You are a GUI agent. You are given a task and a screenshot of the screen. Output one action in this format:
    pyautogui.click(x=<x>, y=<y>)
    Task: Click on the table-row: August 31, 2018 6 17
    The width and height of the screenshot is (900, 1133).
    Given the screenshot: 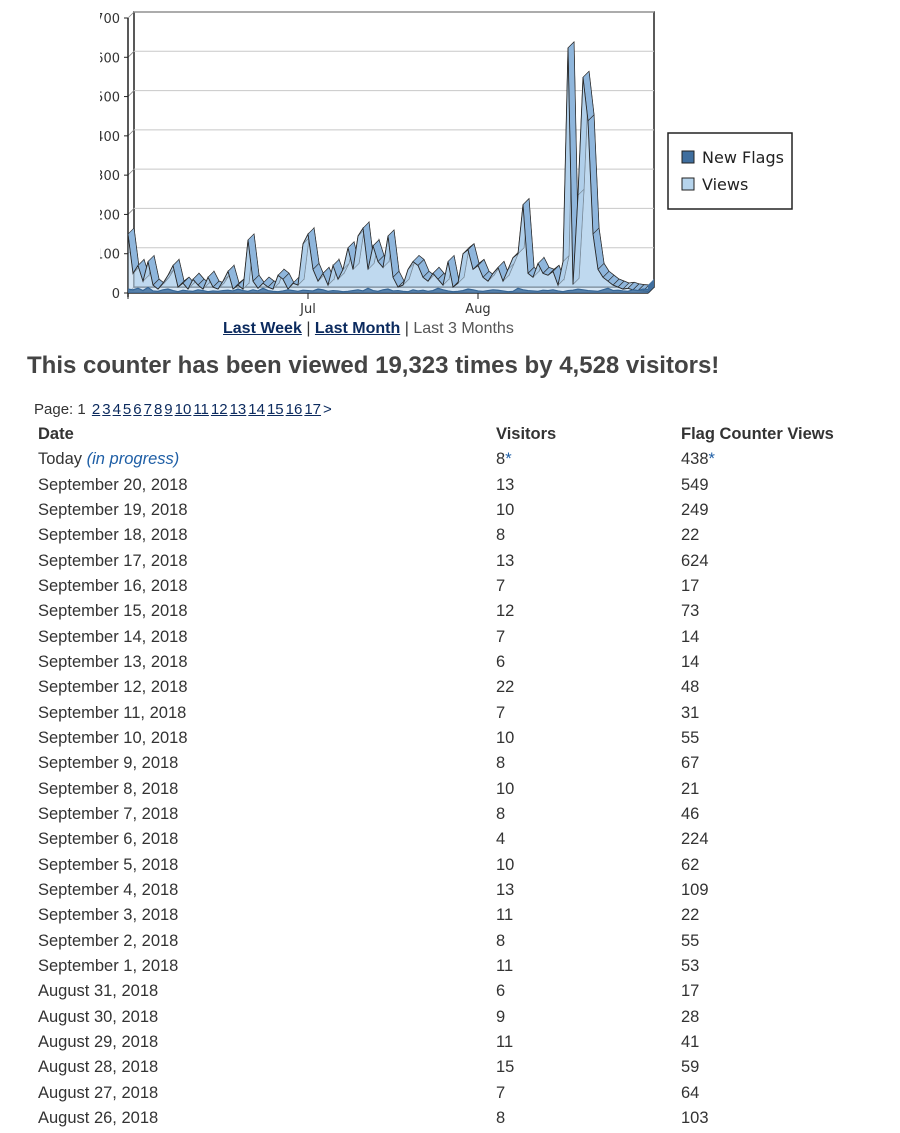 What is the action you would take?
    pyautogui.click(x=448, y=991)
    